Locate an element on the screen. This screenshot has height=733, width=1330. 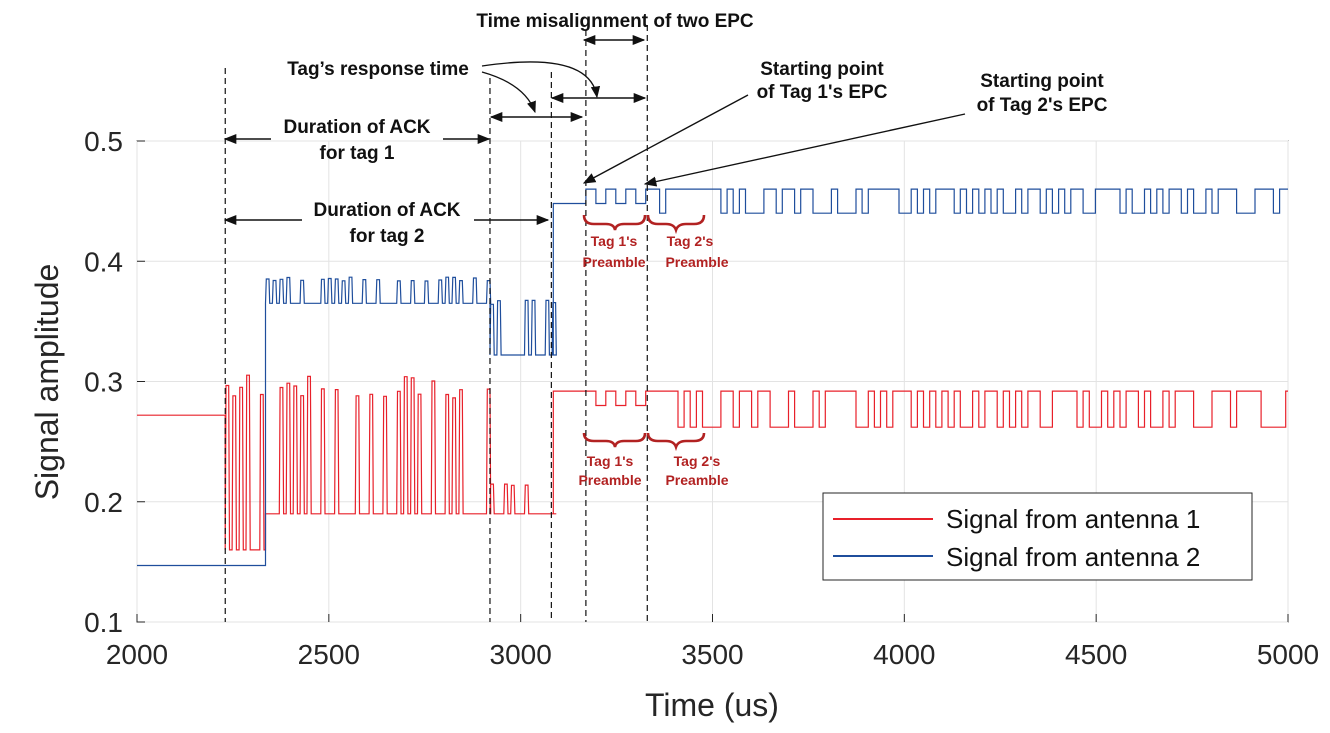
start2-arrow is located at coordinates (804, 150).